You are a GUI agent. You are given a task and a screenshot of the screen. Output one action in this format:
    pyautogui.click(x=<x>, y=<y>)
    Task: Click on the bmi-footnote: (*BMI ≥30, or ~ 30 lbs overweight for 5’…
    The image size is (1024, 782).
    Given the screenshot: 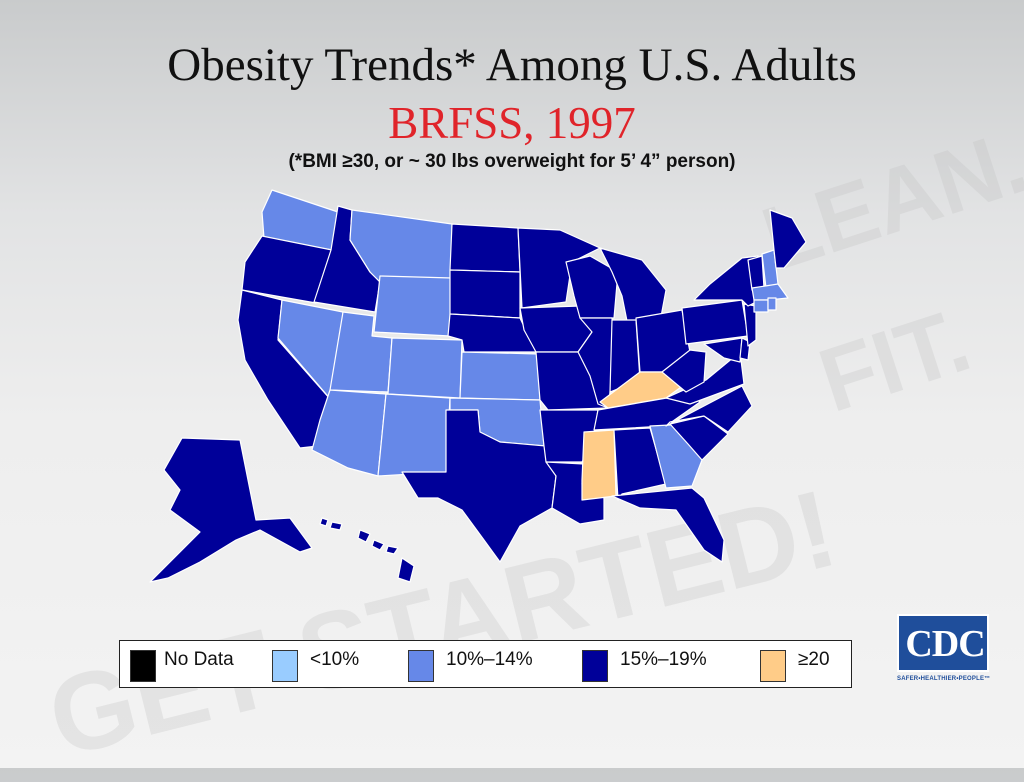 What is the action you would take?
    pyautogui.click(x=512, y=161)
    